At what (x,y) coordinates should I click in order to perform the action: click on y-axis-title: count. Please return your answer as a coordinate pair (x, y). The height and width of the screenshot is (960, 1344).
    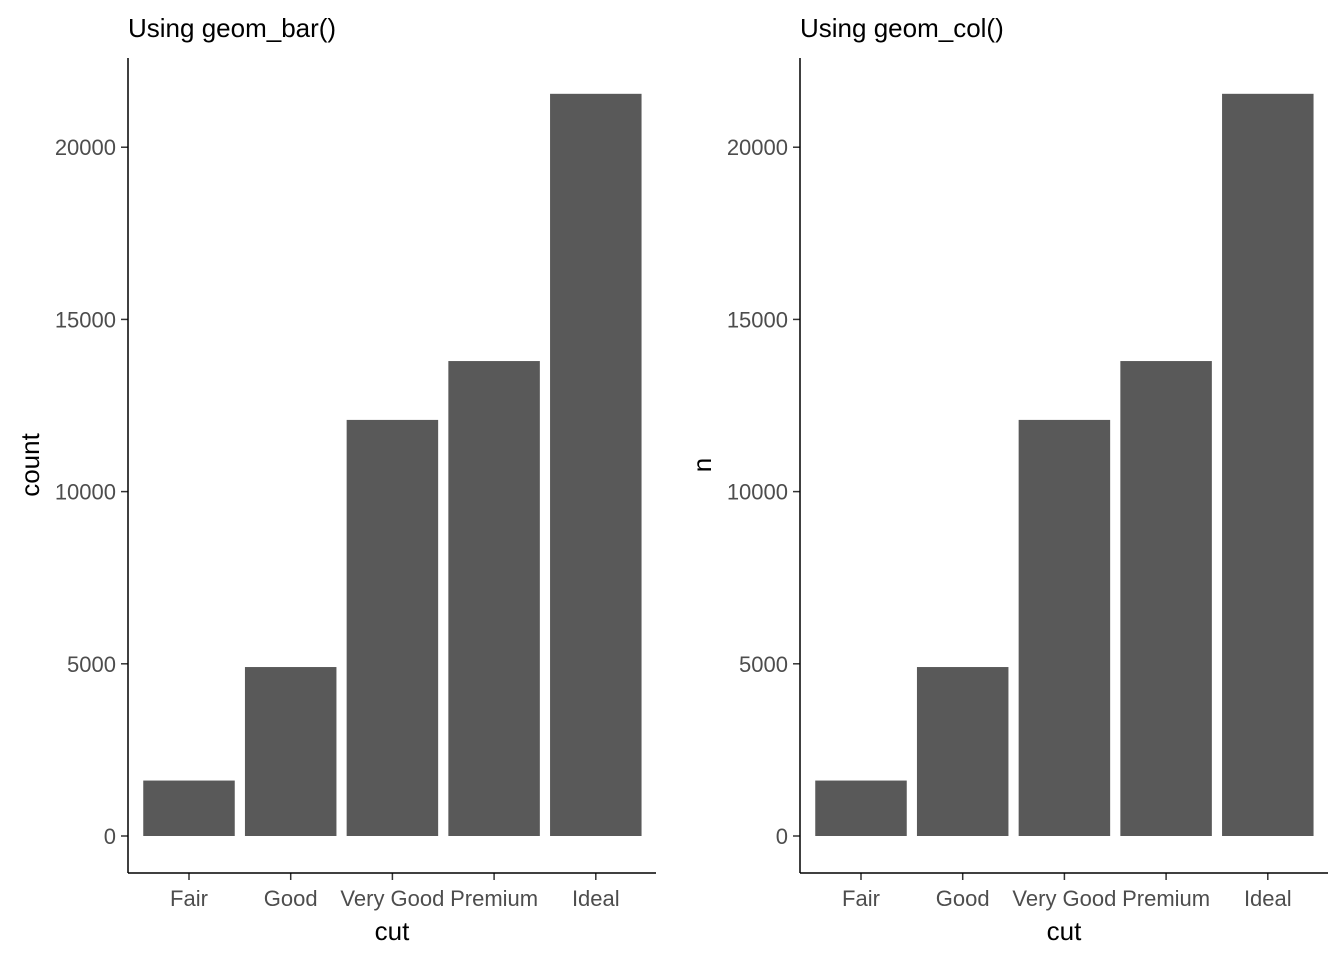
    Looking at the image, I should click on (30, 464).